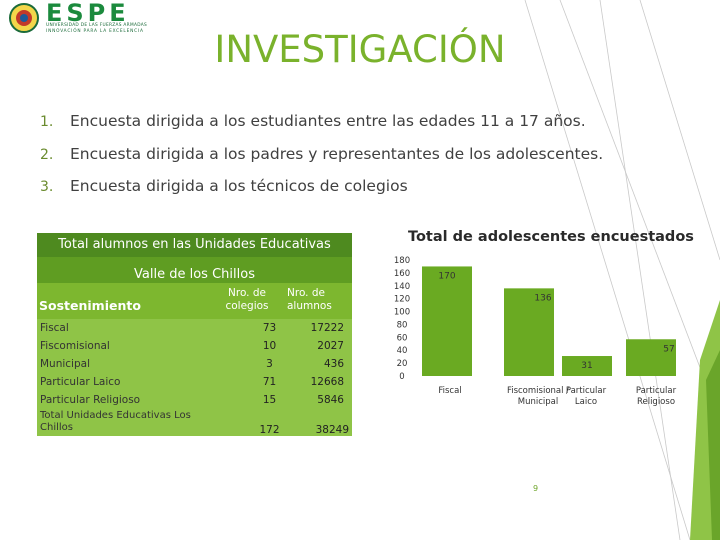  What do you see at coordinates (449, 391) in the screenshot?
I see `x-tick-label: Fiscal` at bounding box center [449, 391].